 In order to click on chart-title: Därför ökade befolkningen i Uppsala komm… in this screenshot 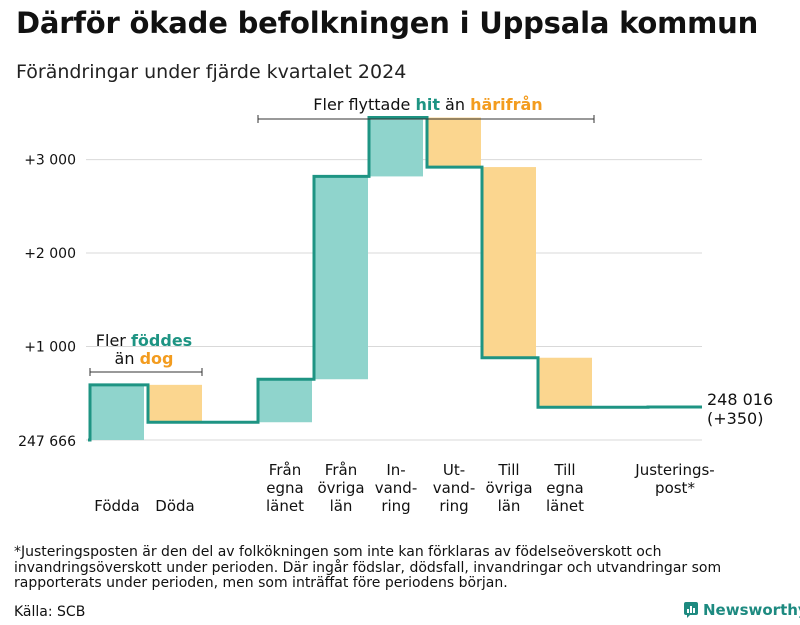, I will do `click(387, 23)`.